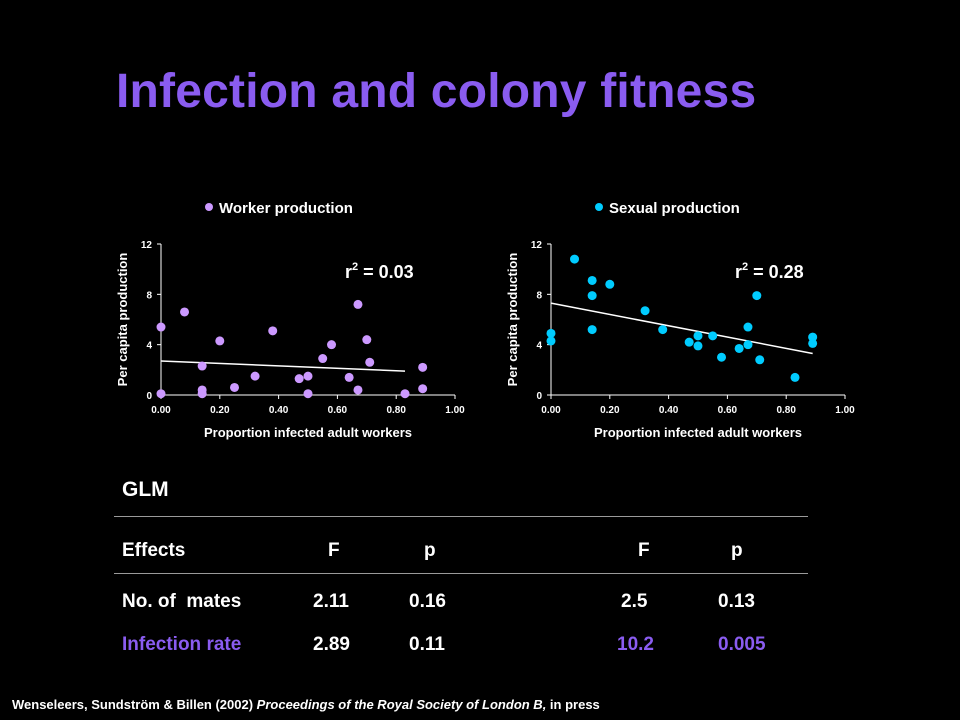 The image size is (960, 720). I want to click on legend-label: Worker production, so click(286, 208).